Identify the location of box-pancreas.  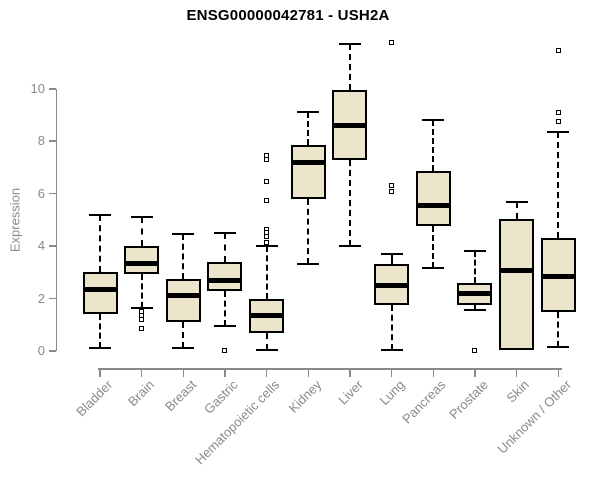
(433, 199).